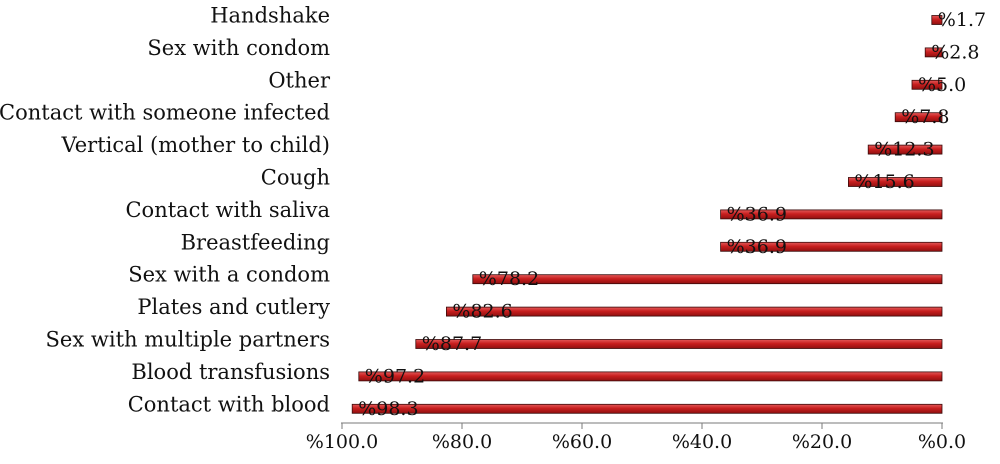  I want to click on data-label: %82.6, so click(482, 312).